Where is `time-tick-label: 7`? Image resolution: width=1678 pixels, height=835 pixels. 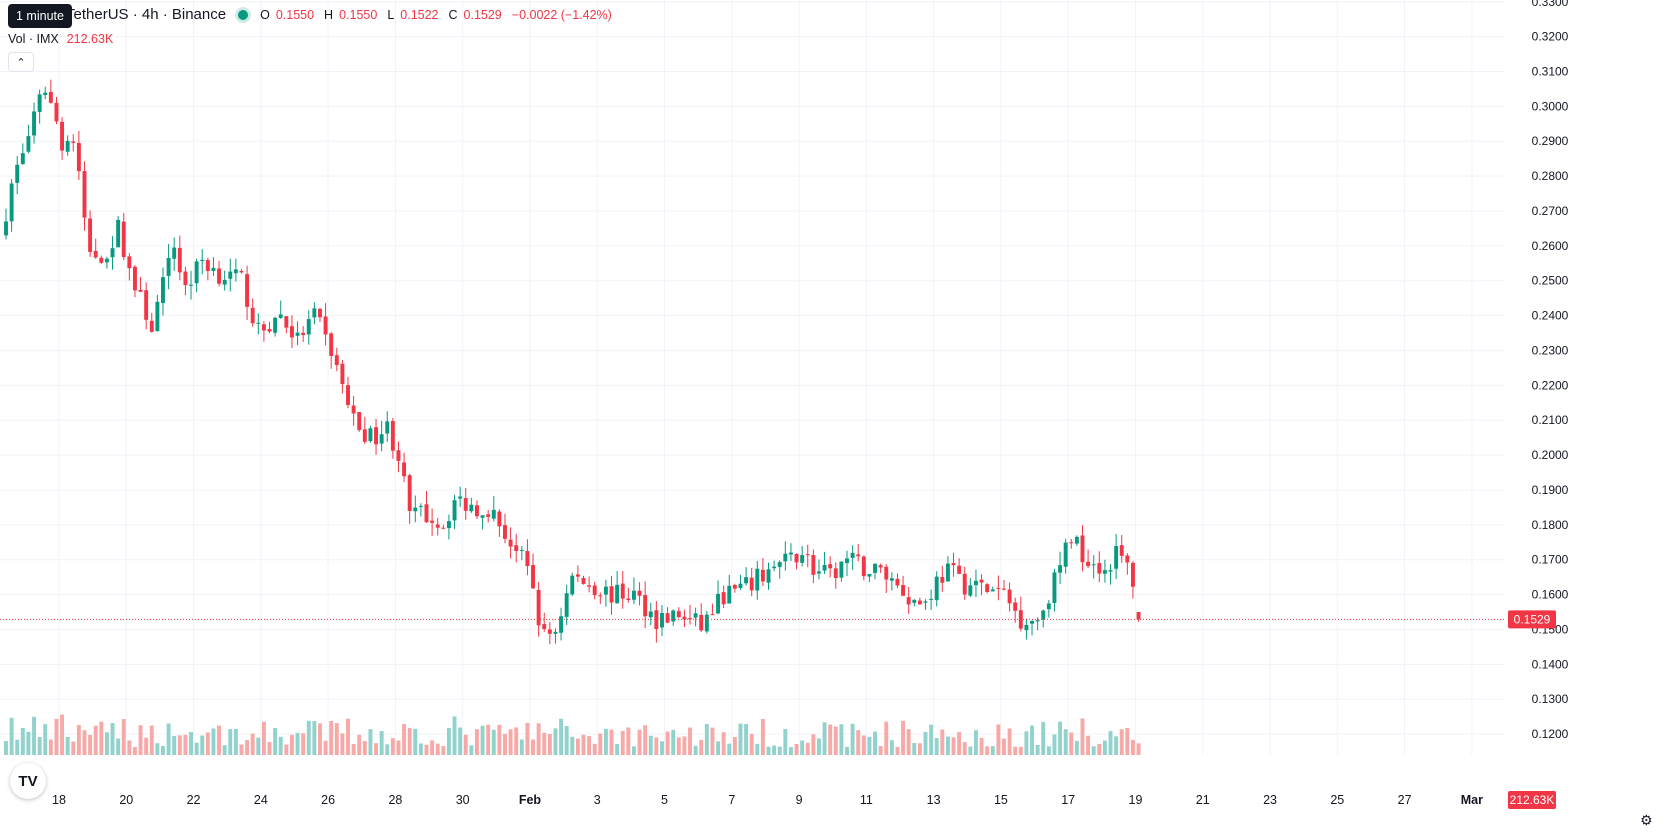
time-tick-label: 7 is located at coordinates (731, 800).